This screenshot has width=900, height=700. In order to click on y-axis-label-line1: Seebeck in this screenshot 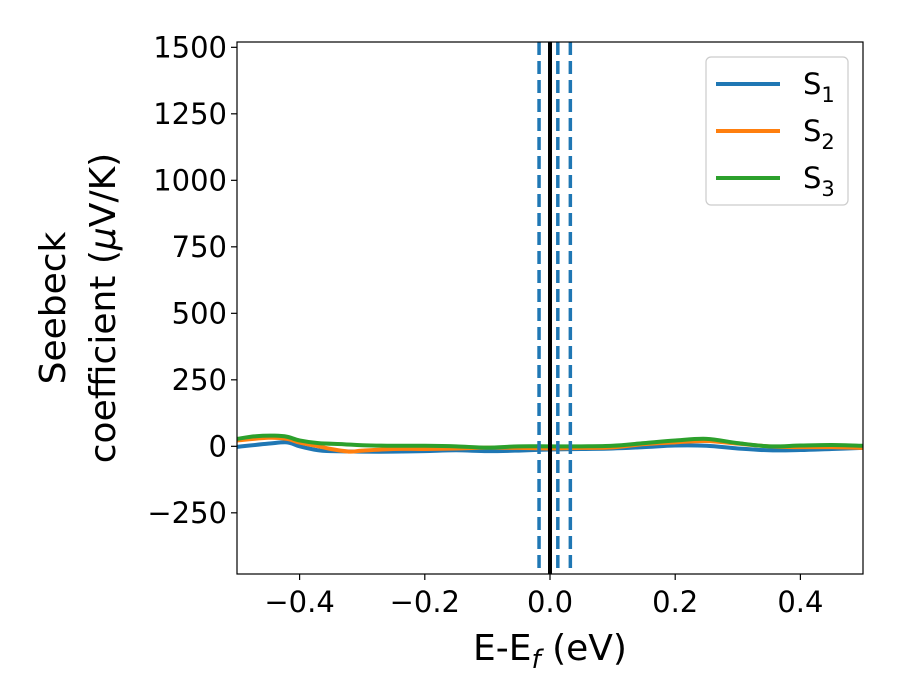, I will do `click(53, 307)`.